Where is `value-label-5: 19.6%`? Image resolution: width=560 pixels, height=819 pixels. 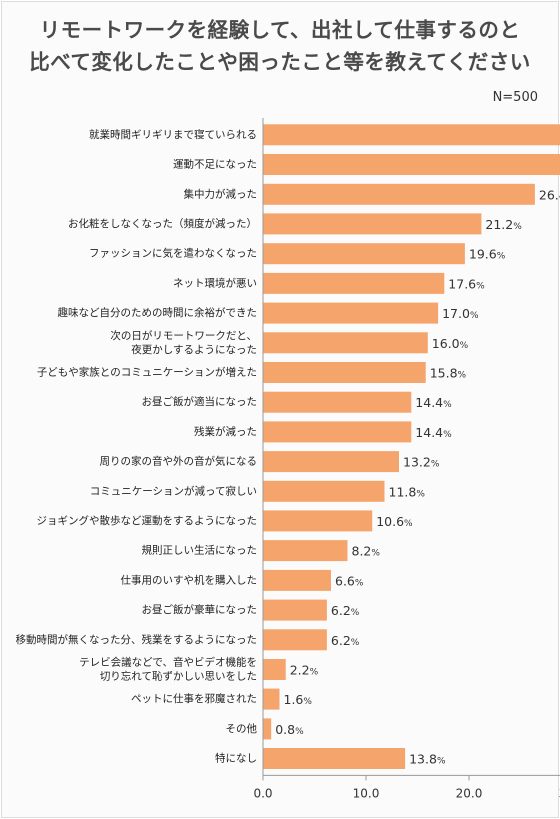 value-label-5: 19.6% is located at coordinates (487, 254).